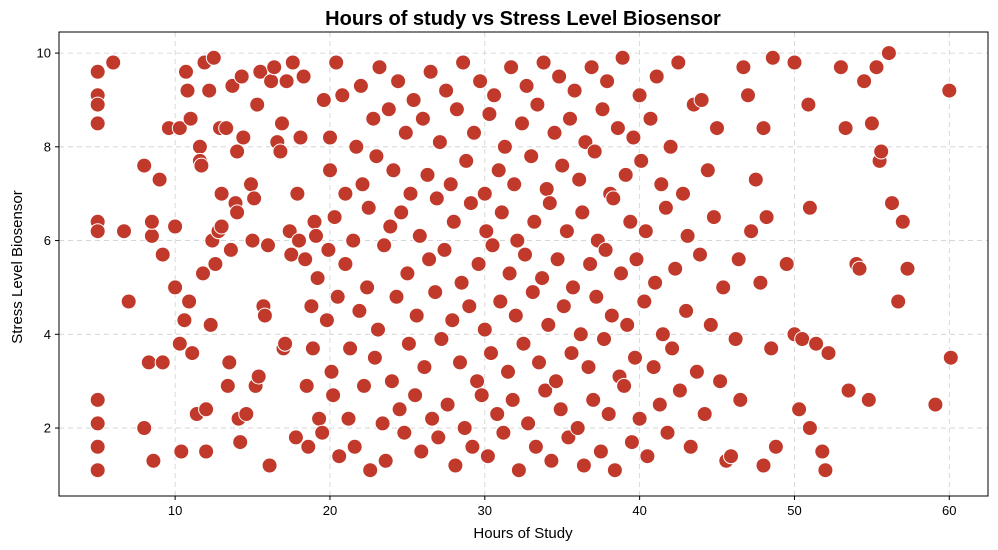 This screenshot has width=998, height=550. I want to click on x-tick-label: 60, so click(949, 510).